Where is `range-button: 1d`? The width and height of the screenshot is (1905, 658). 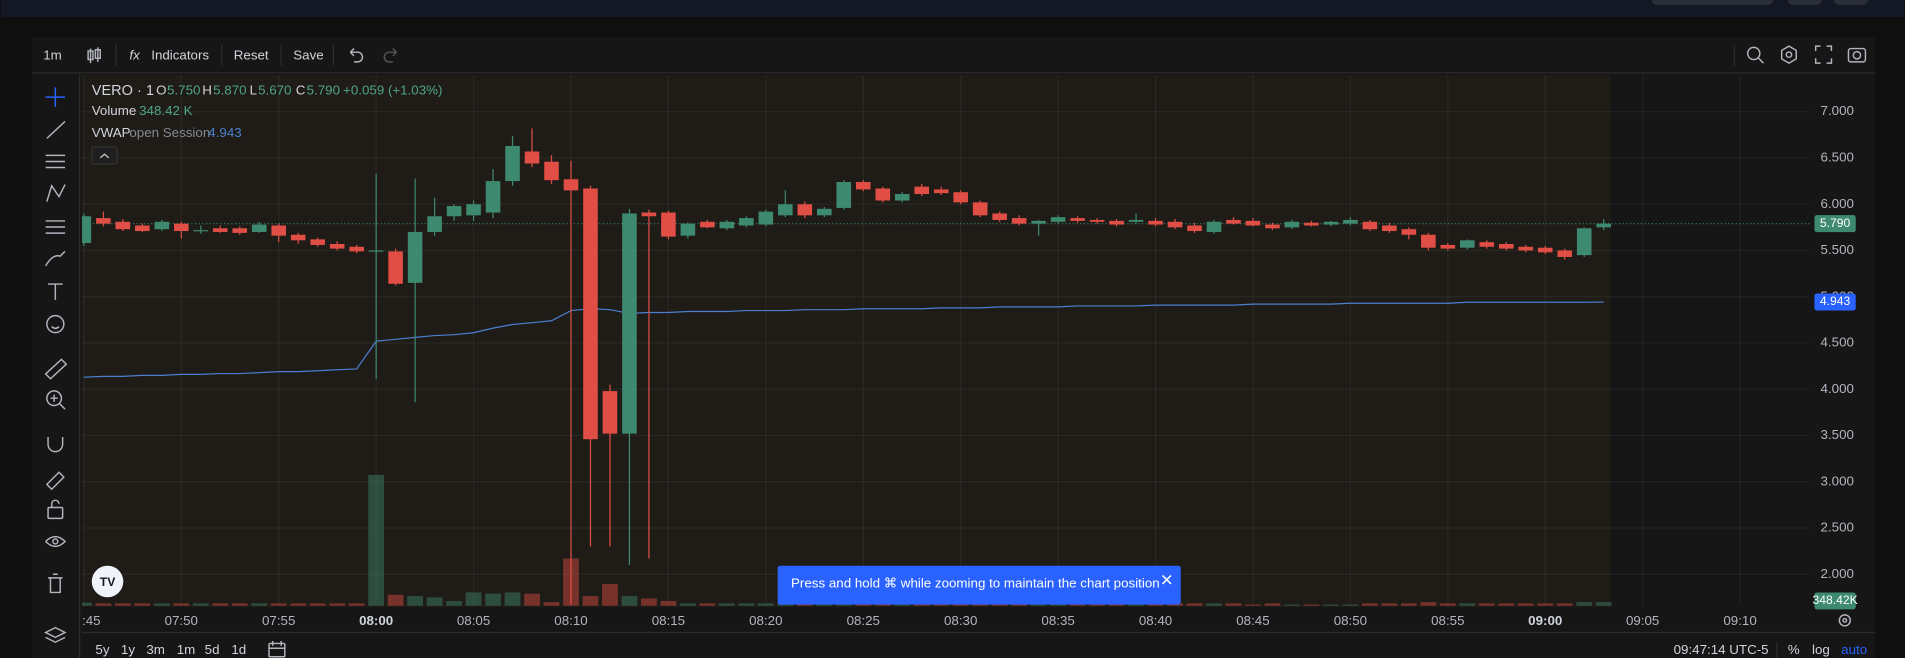 range-button: 1d is located at coordinates (238, 649).